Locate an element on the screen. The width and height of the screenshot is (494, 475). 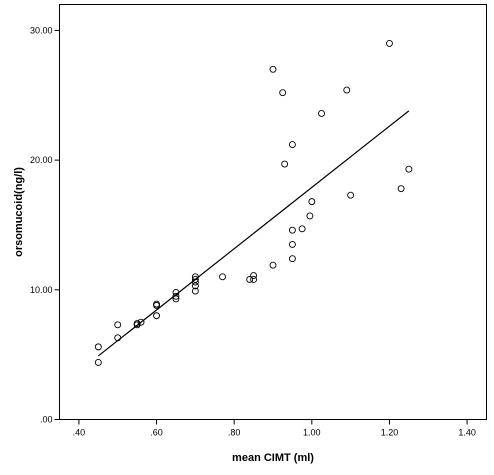
y-axis-title: orsomucoid(ng/l) is located at coordinates (19, 212).